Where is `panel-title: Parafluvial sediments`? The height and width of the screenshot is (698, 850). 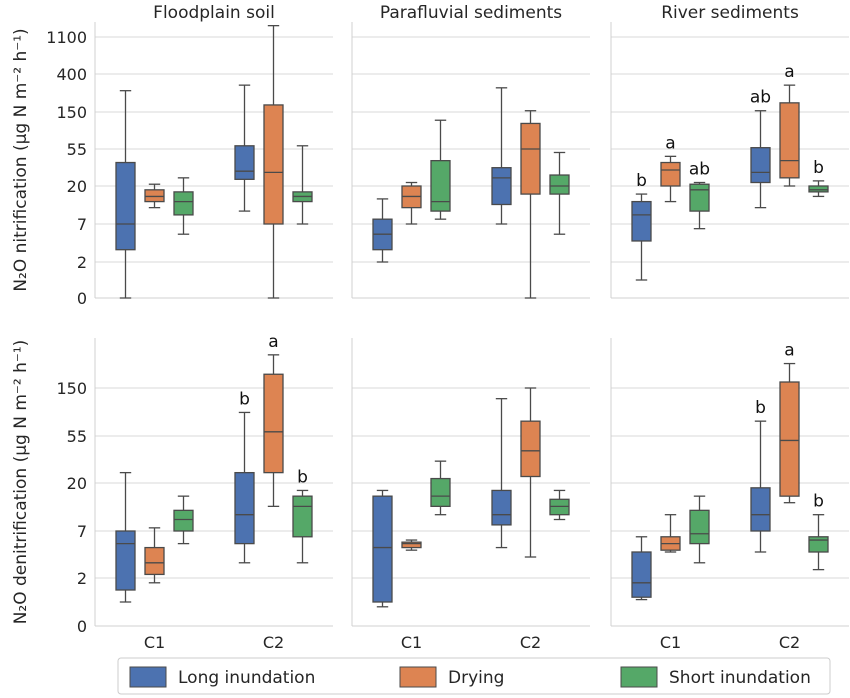
panel-title: Parafluvial sediments is located at coordinates (471, 13).